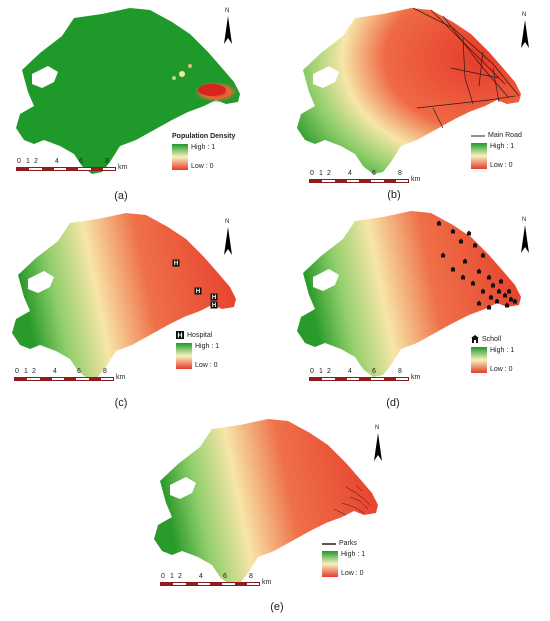  Describe the element at coordinates (466, 68) in the screenshot. I see `road-network` at that location.